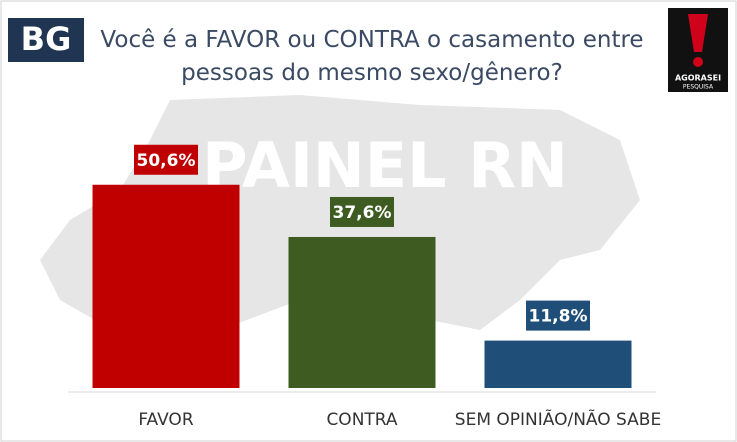  What do you see at coordinates (698, 33) in the screenshot?
I see `brand-mark` at bounding box center [698, 33].